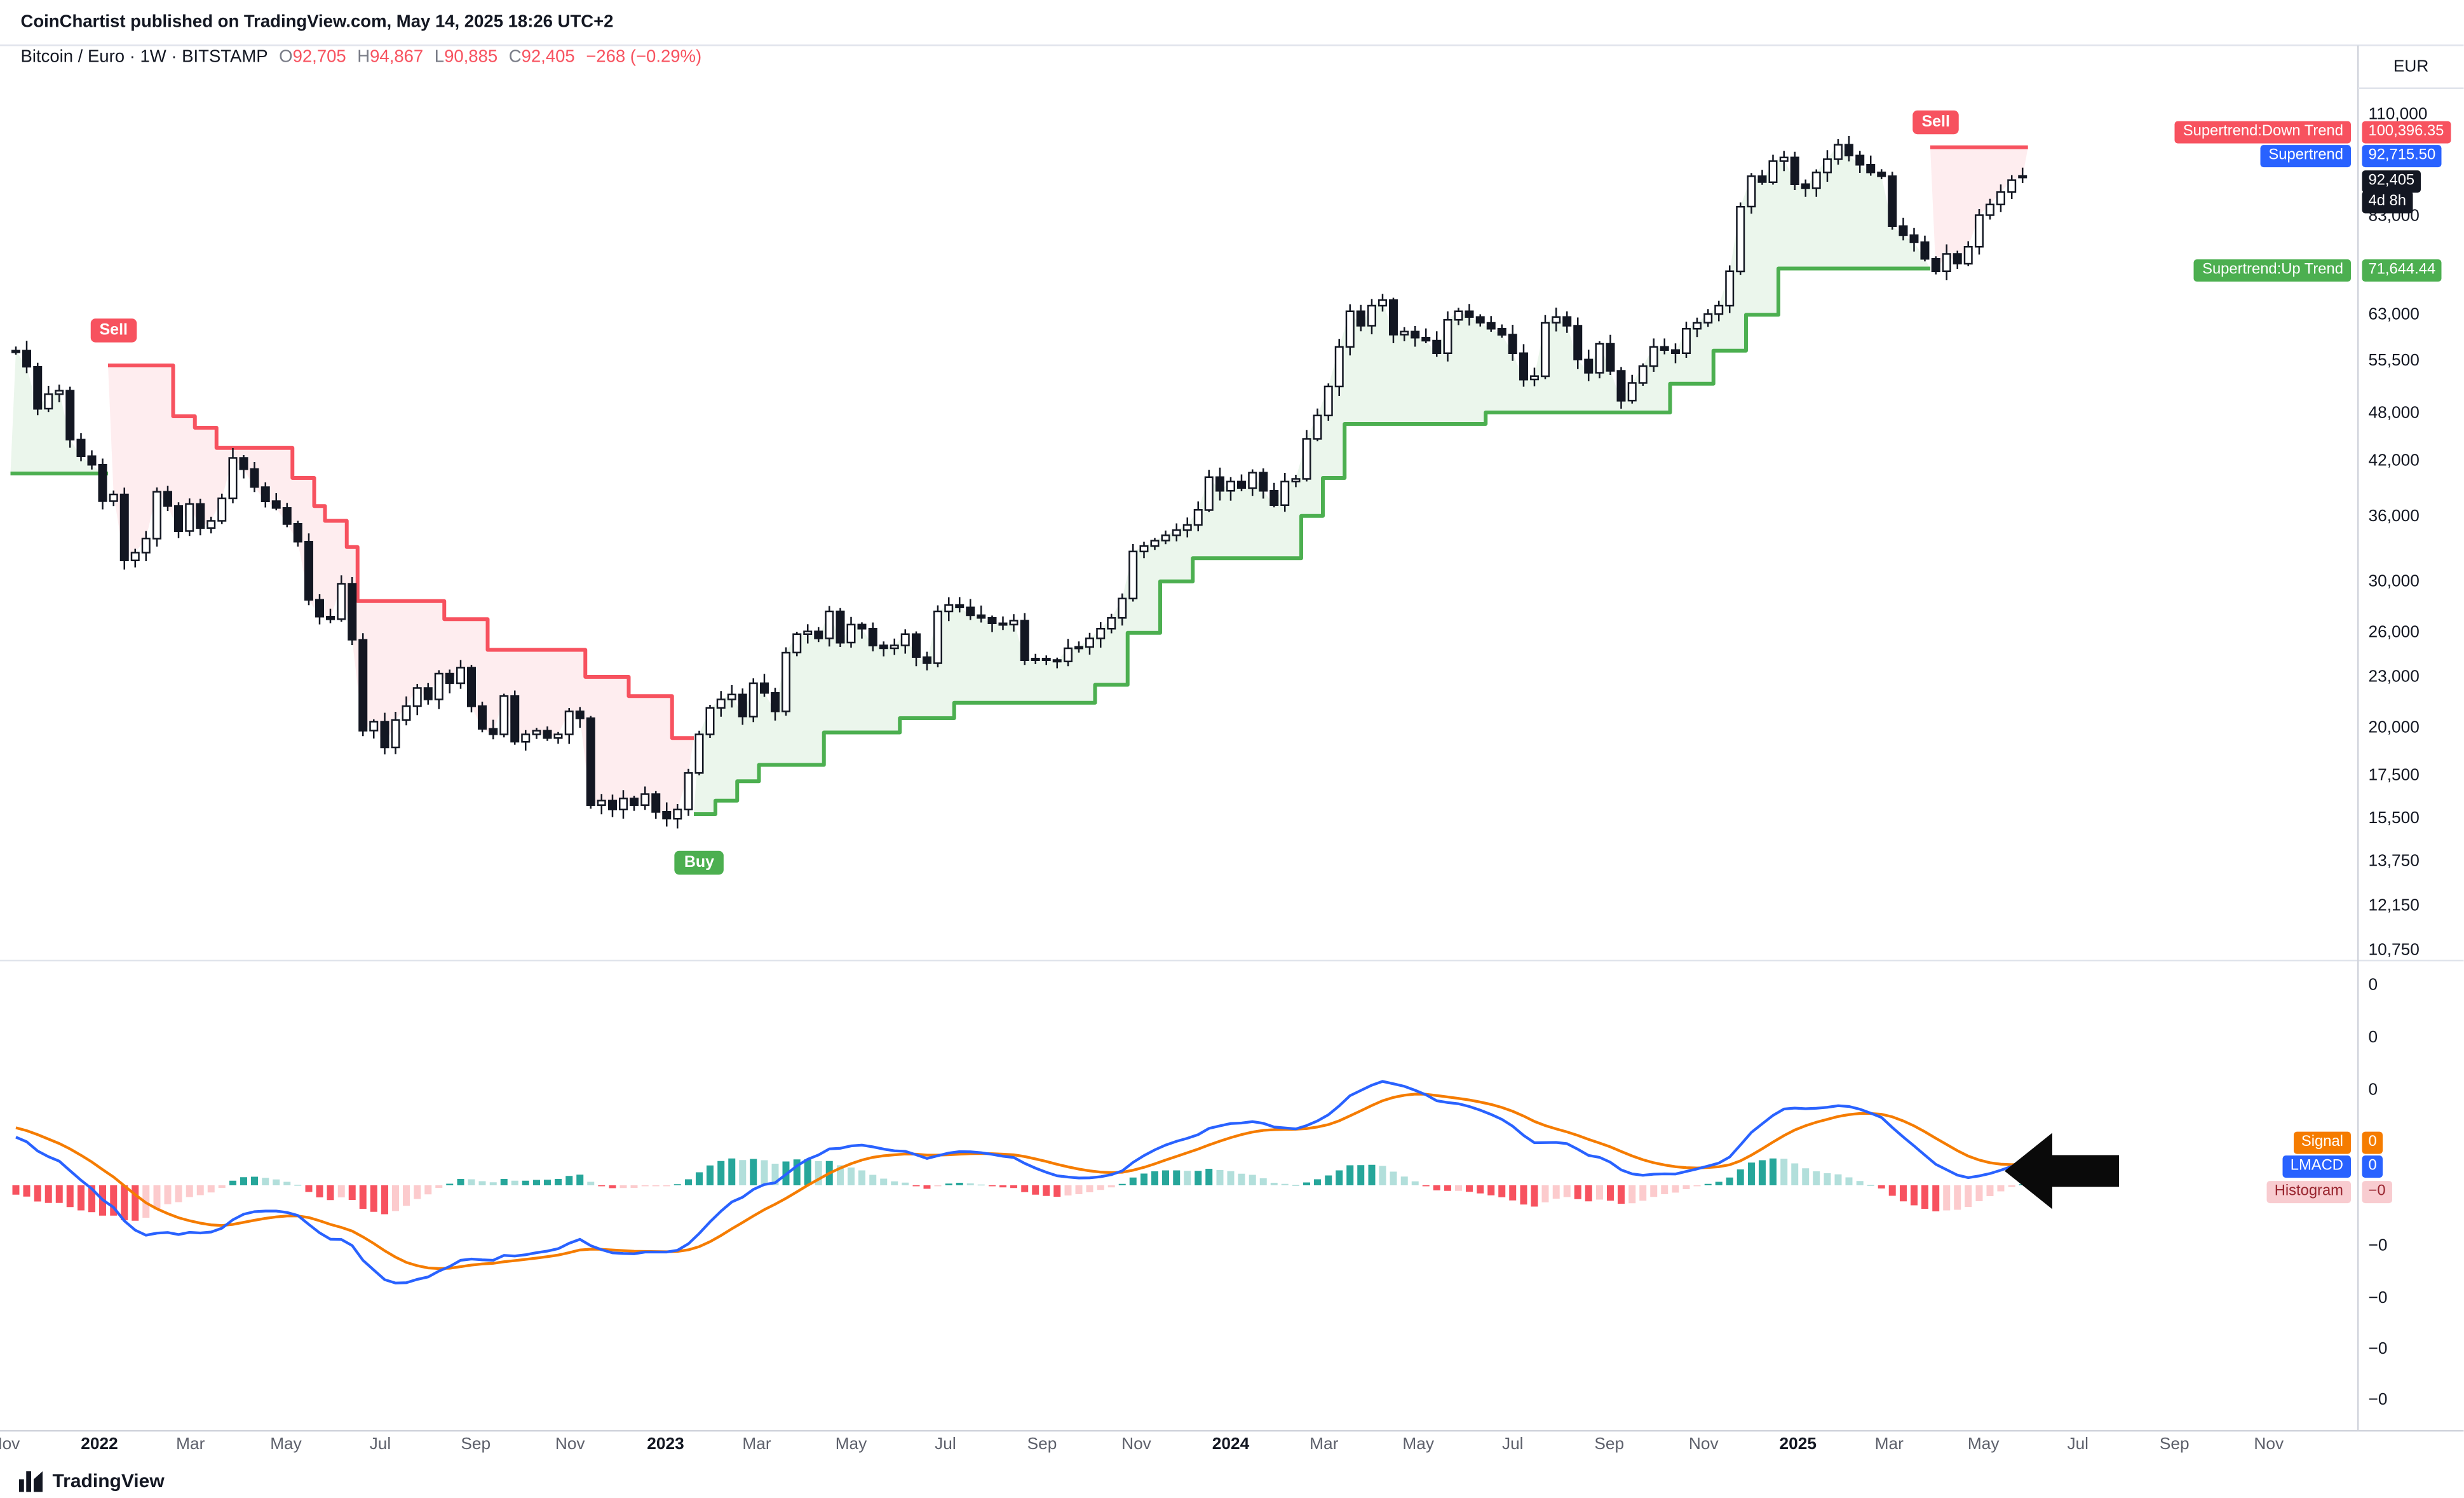  I want to click on time-label: 2022, so click(100, 1444).